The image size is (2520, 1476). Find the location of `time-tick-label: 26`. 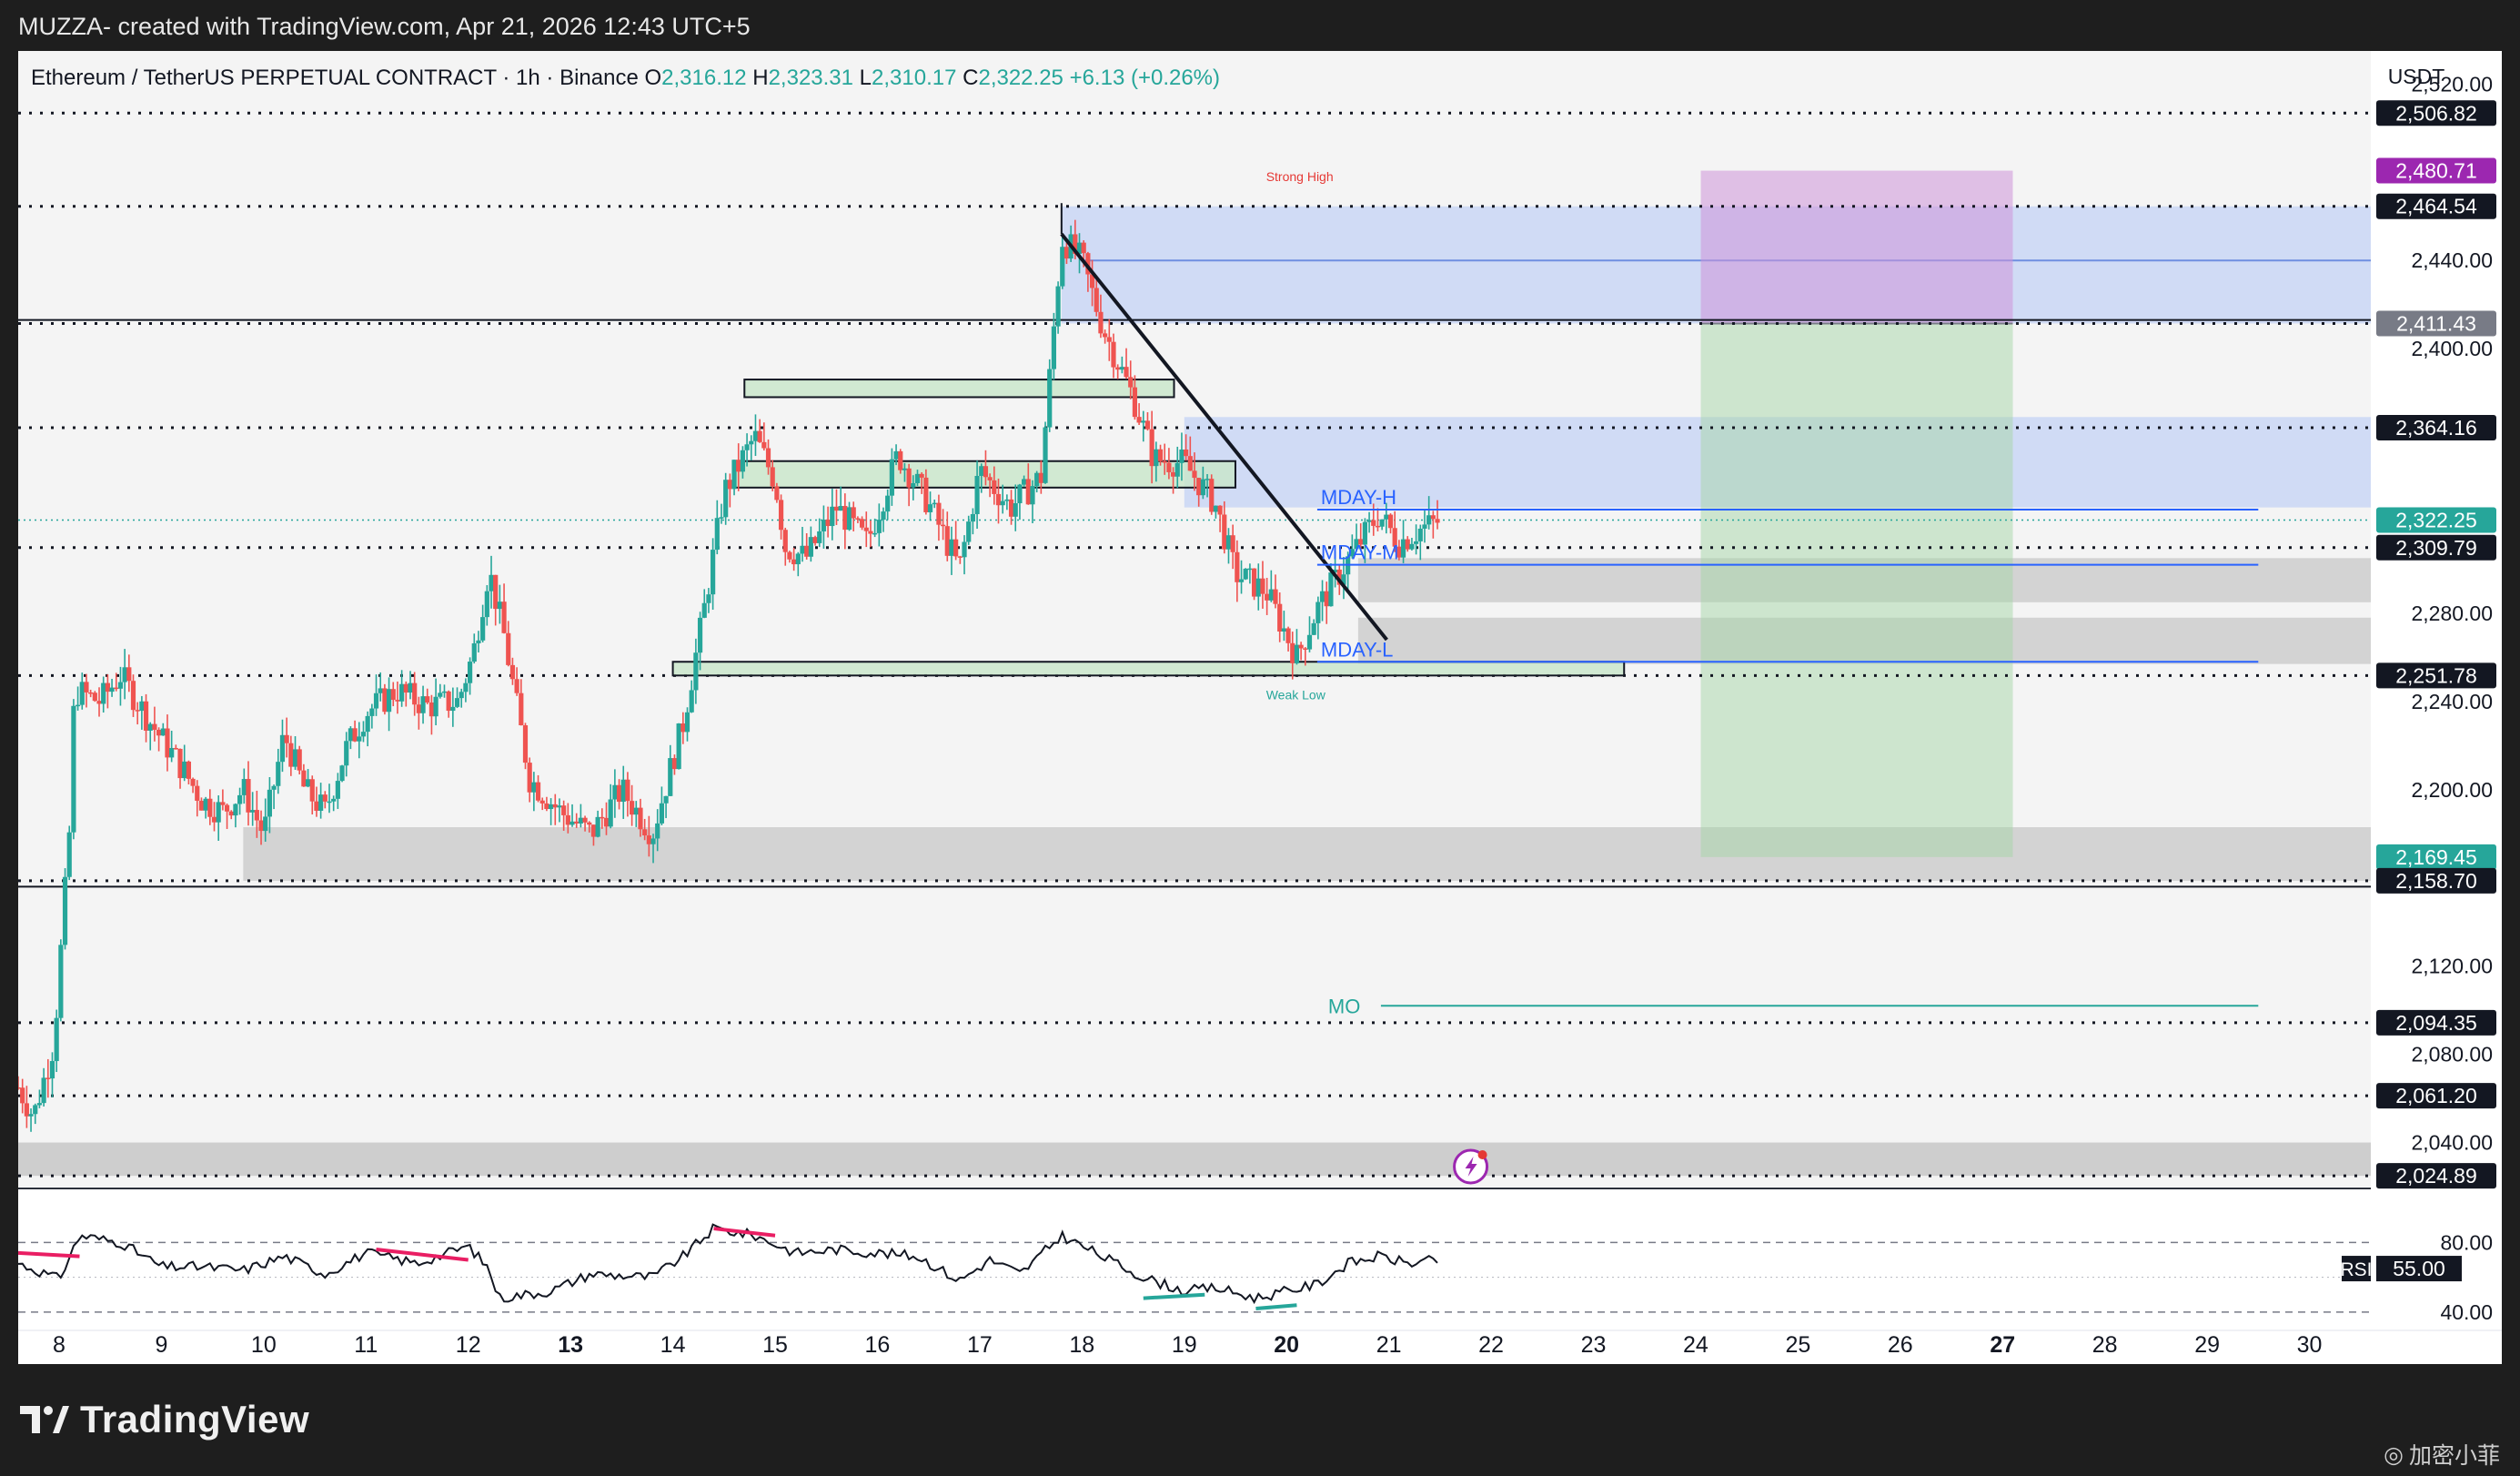

time-tick-label: 26 is located at coordinates (1901, 1345).